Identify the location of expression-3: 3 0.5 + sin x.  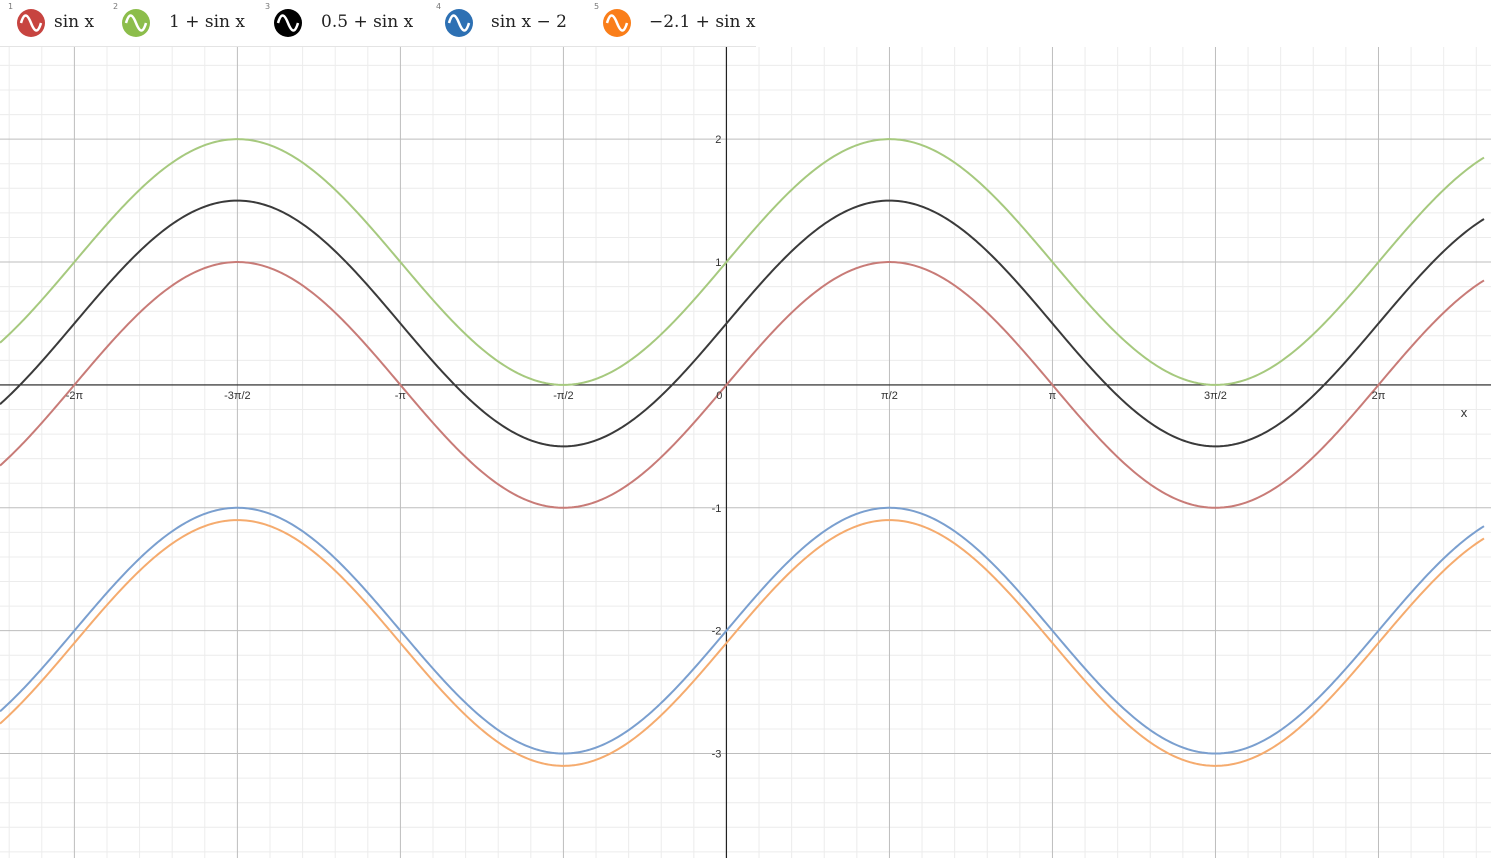
(350, 23).